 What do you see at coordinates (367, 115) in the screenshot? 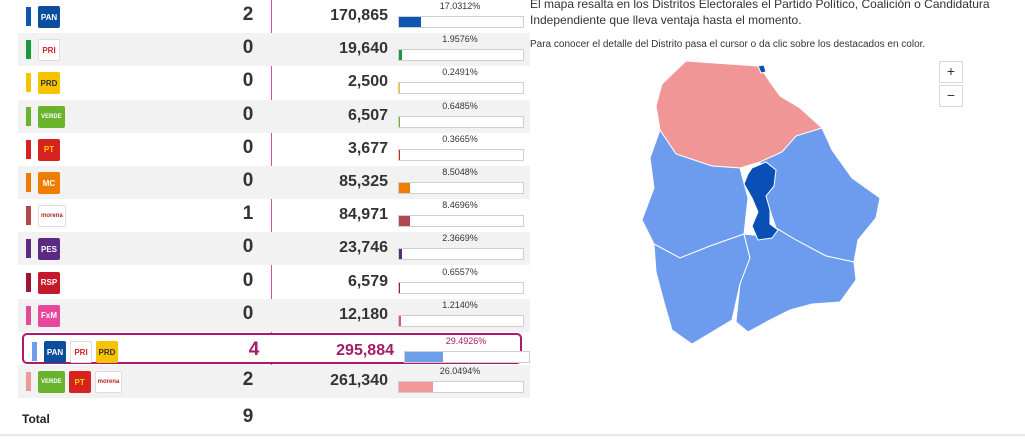
I see `vote-count: 6,507` at bounding box center [367, 115].